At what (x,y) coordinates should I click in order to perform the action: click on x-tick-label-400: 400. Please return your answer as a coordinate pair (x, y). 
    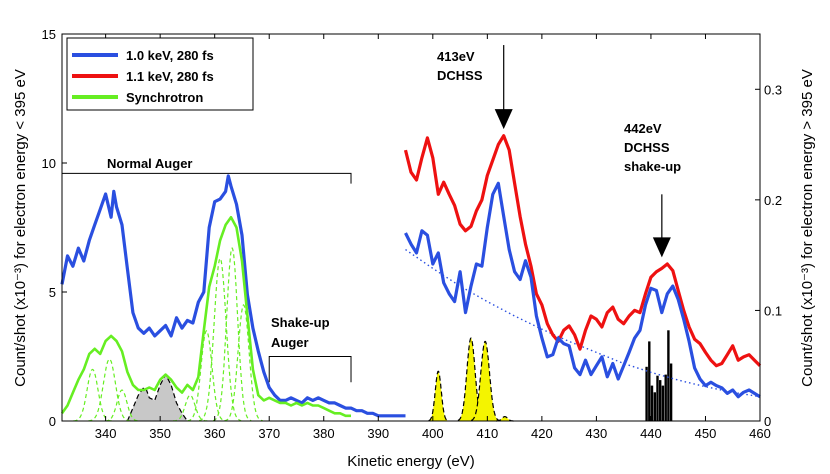
    Looking at the image, I should click on (433, 433).